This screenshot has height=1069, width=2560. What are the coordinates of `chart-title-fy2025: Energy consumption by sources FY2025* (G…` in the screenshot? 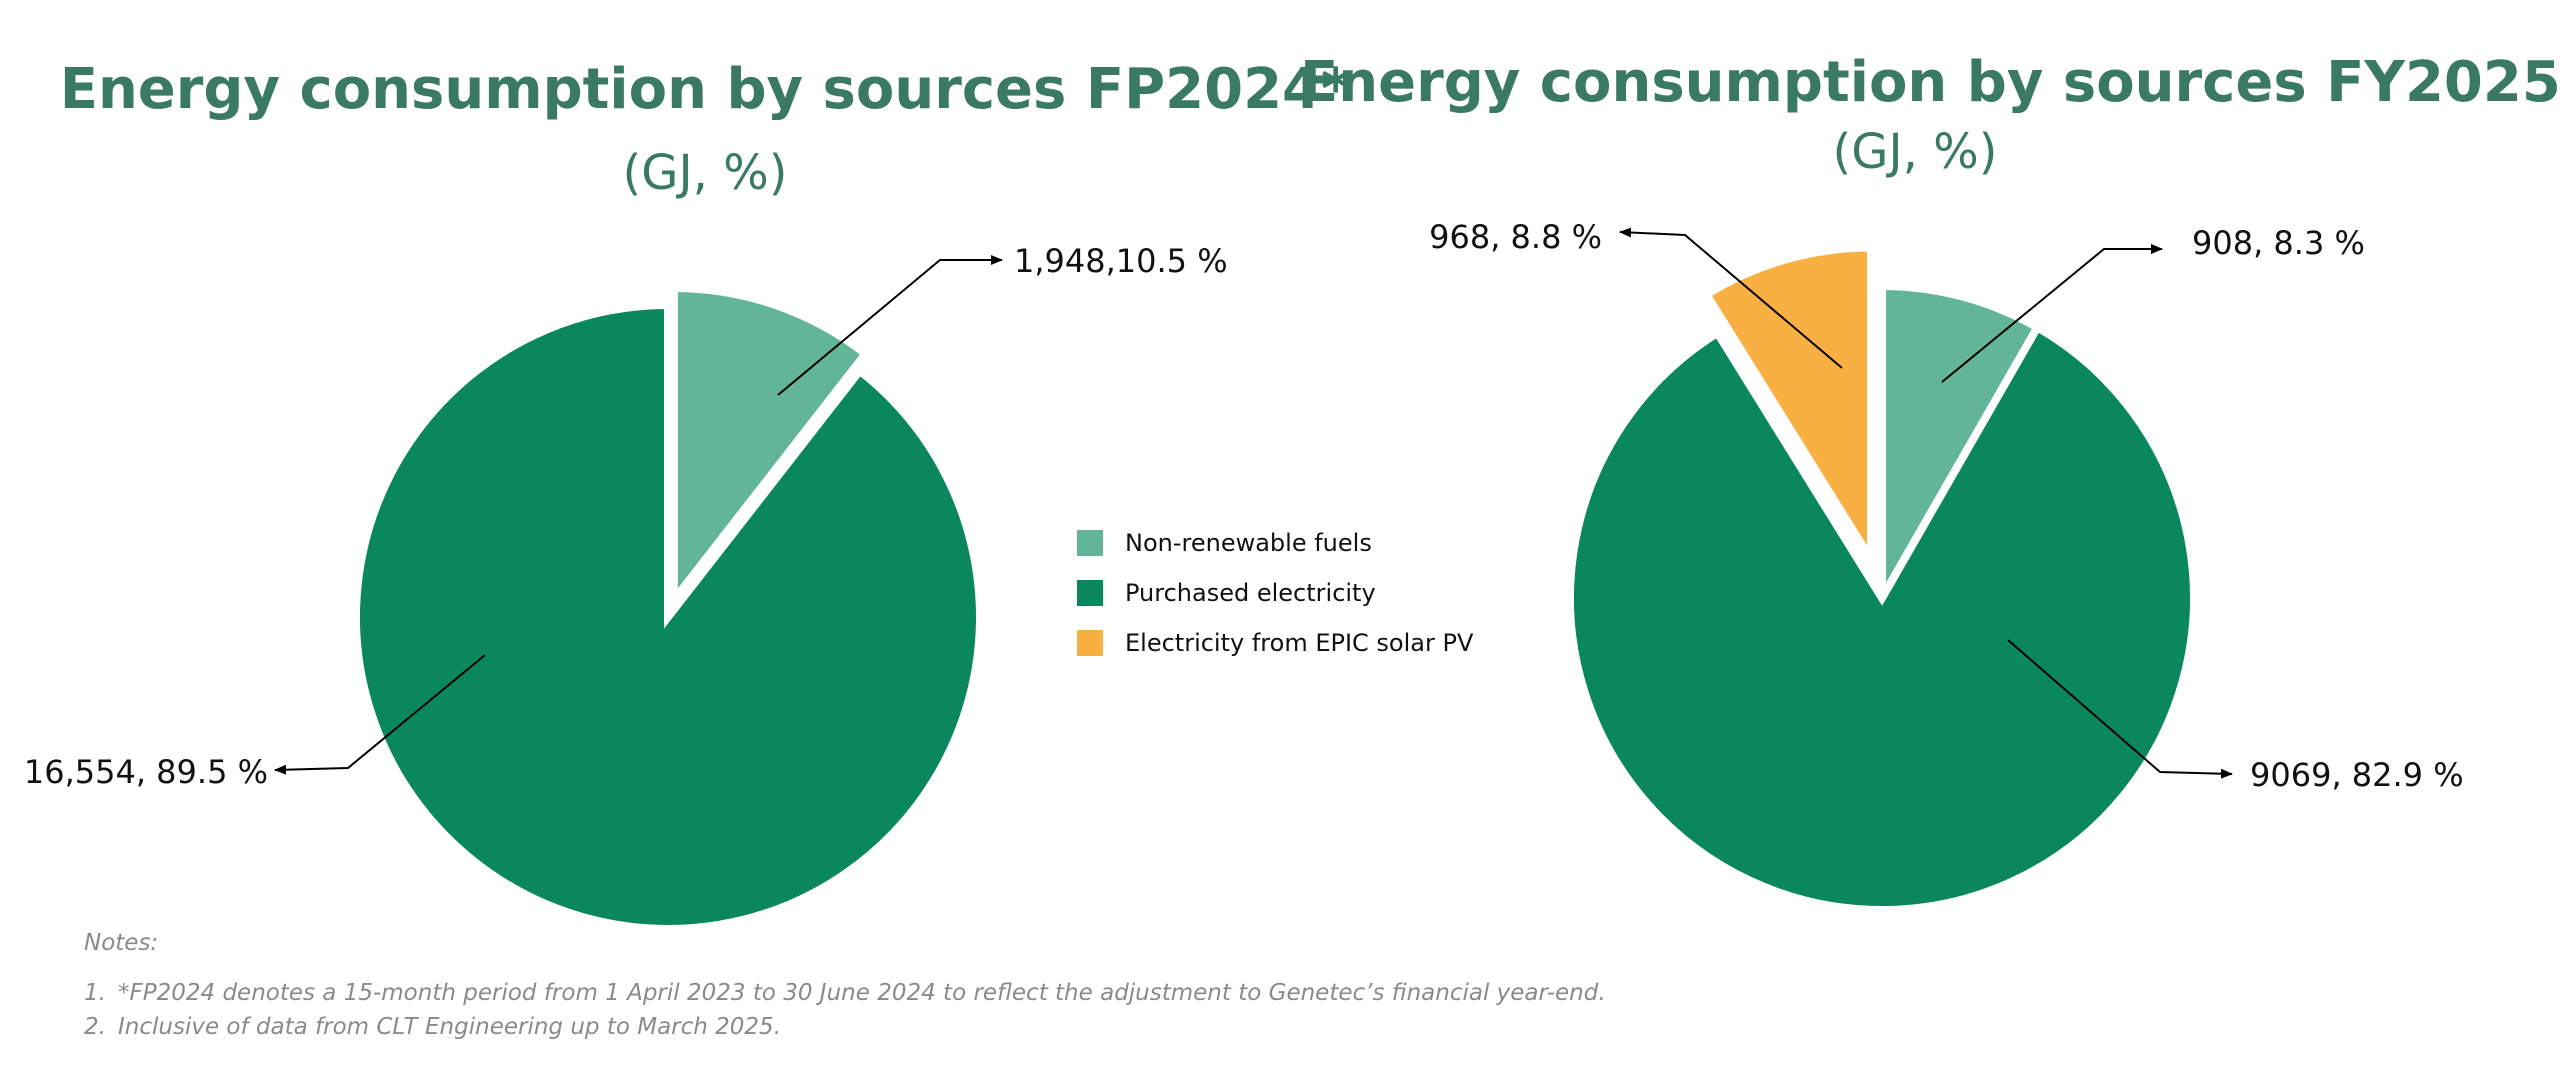 It's located at (1930, 115).